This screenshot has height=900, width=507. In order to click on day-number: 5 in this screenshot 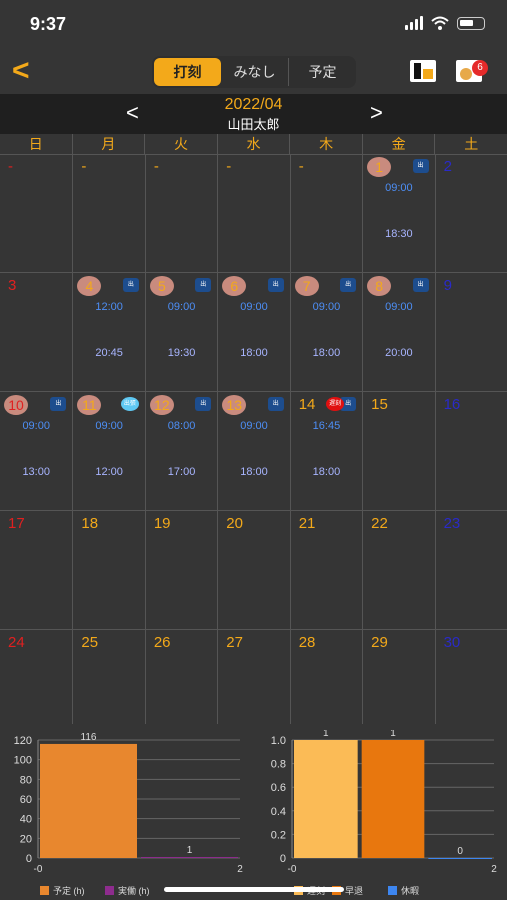, I will do `click(161, 286)`.